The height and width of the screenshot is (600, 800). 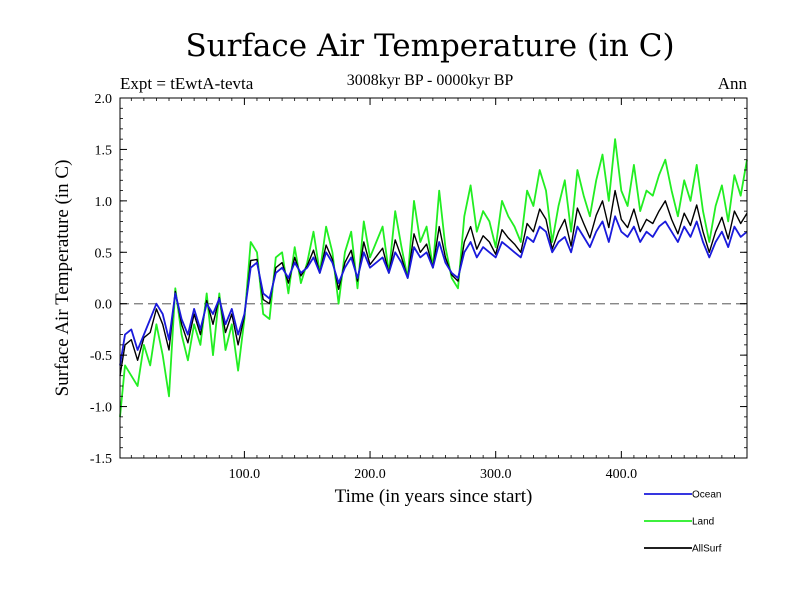 I want to click on x-tick-label: 100.0, so click(x=245, y=474).